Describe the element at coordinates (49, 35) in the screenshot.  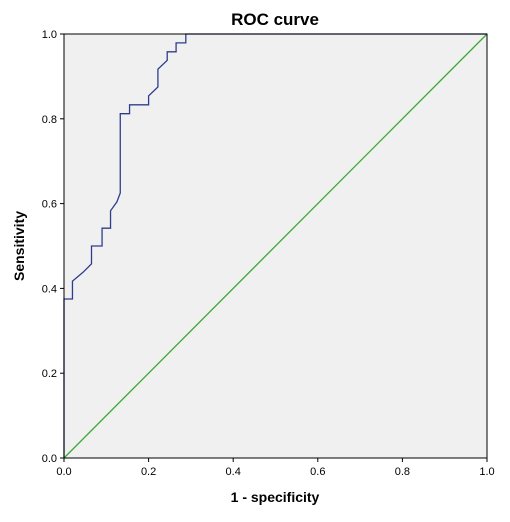
I see `y-tick-label: 1.0` at that location.